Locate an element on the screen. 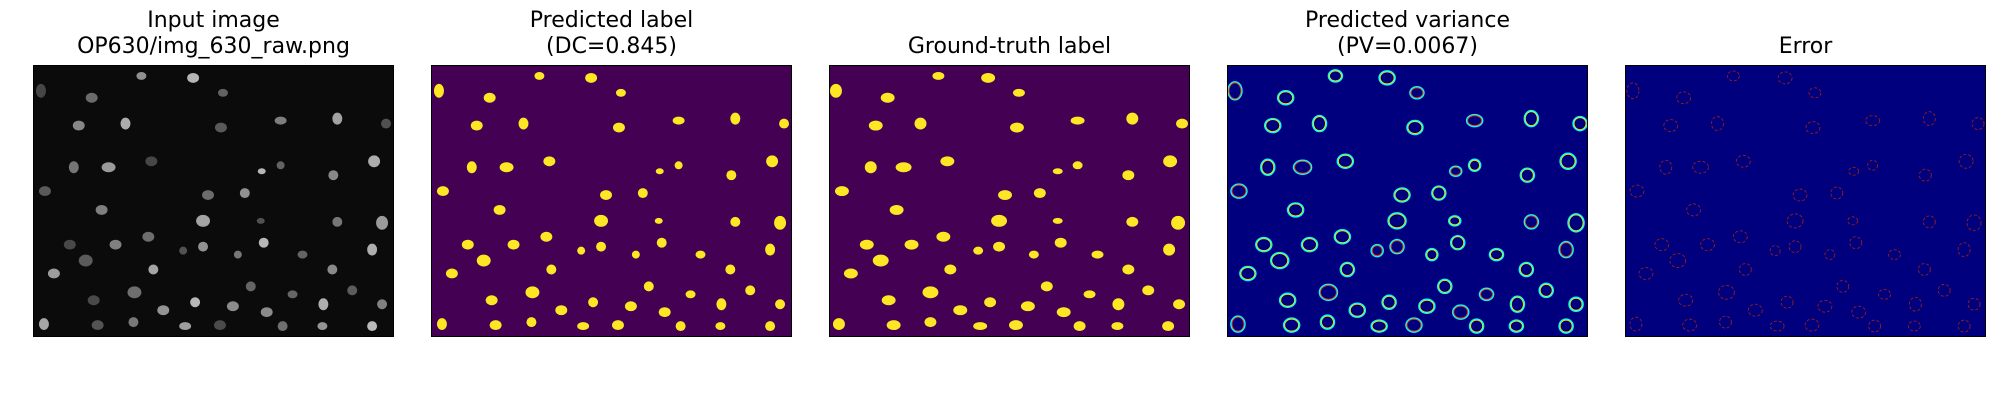 This screenshot has height=400, width=2000. predicted-label-image is located at coordinates (611, 201).